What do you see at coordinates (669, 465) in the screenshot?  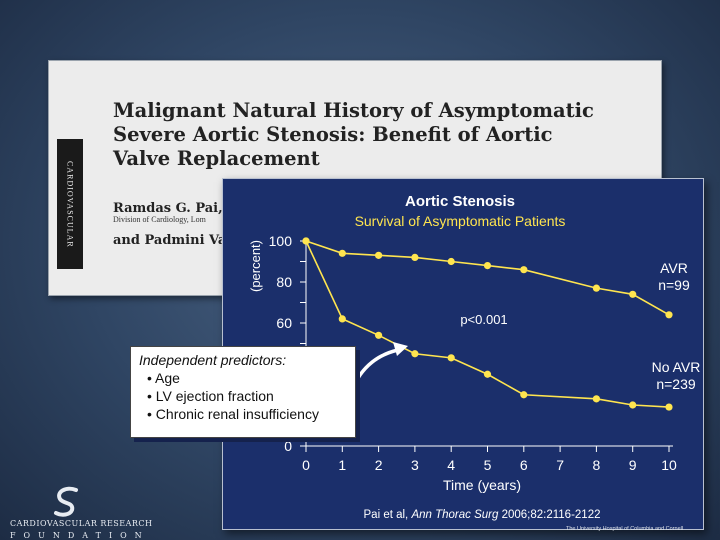 I see `x-tick-label: 10` at bounding box center [669, 465].